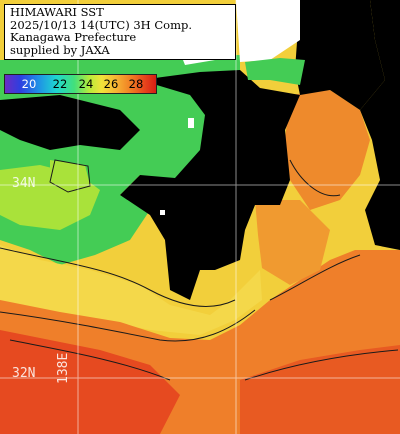 The height and width of the screenshot is (434, 400). What do you see at coordinates (340, 55) in the screenshot?
I see `land-shoreline-box` at bounding box center [340, 55].